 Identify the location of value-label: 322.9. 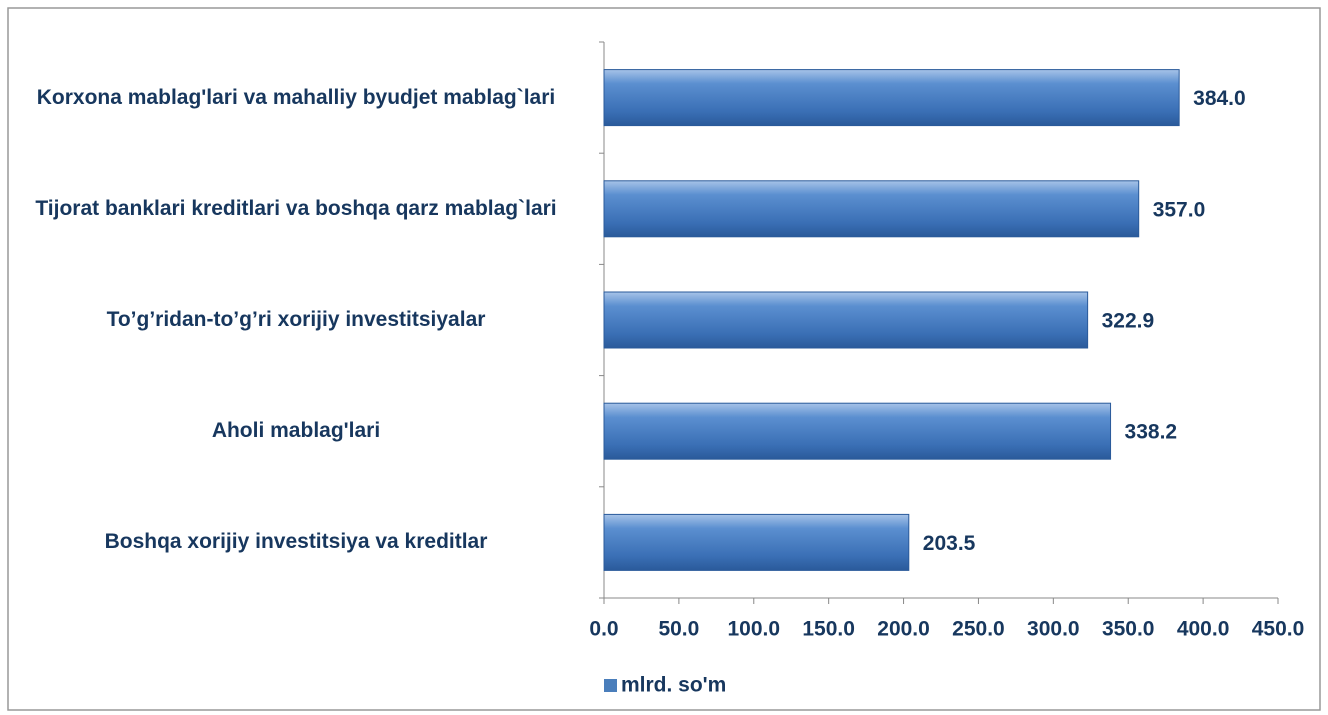
(1128, 321).